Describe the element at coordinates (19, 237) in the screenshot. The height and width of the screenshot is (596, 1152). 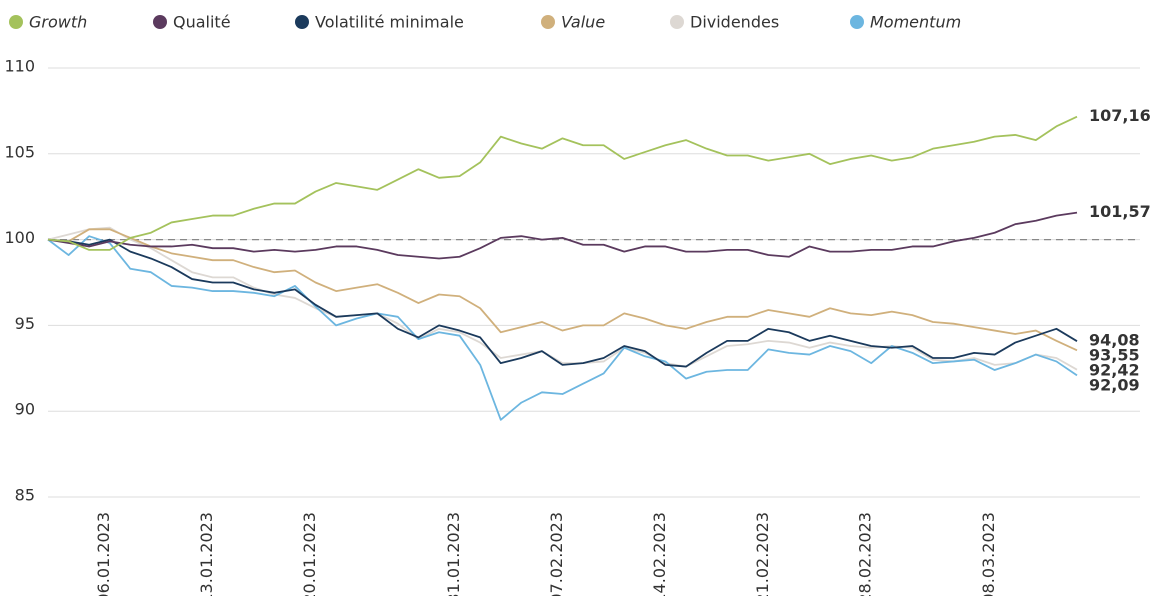
I see `y-tick-label: 100` at that location.